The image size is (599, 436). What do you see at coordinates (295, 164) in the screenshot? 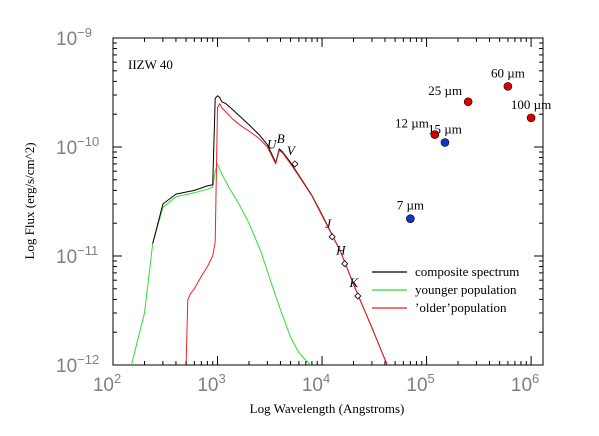
I see `photometry-point-v` at bounding box center [295, 164].